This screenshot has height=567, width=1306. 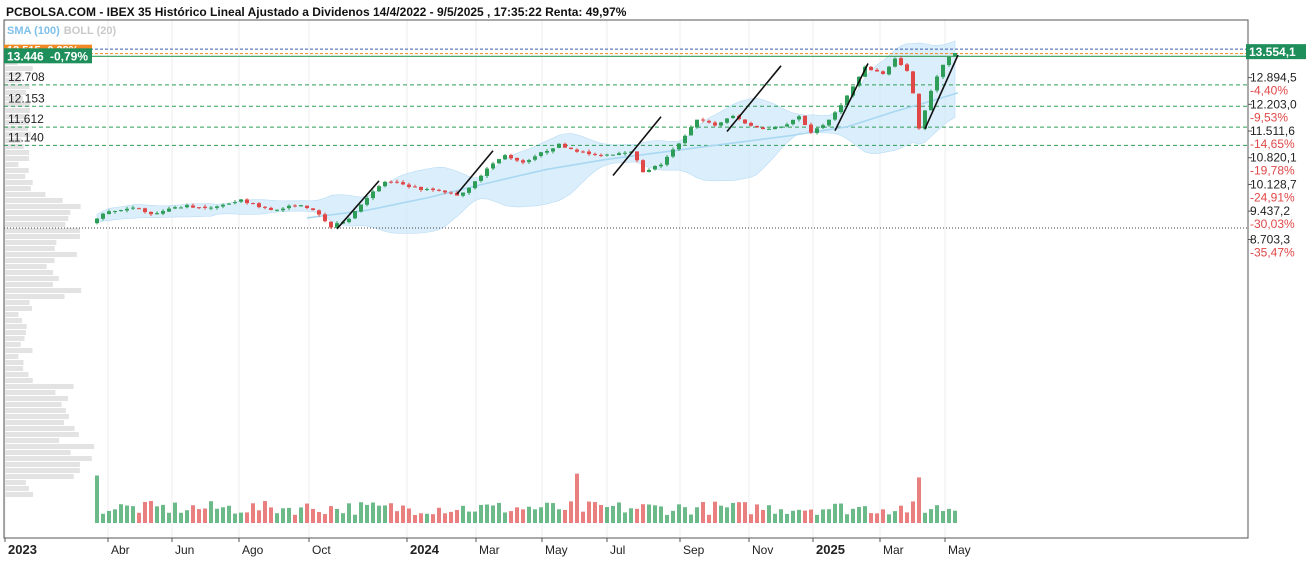 What do you see at coordinates (26, 98) in the screenshot?
I see `level-label-1: 12.153` at bounding box center [26, 98].